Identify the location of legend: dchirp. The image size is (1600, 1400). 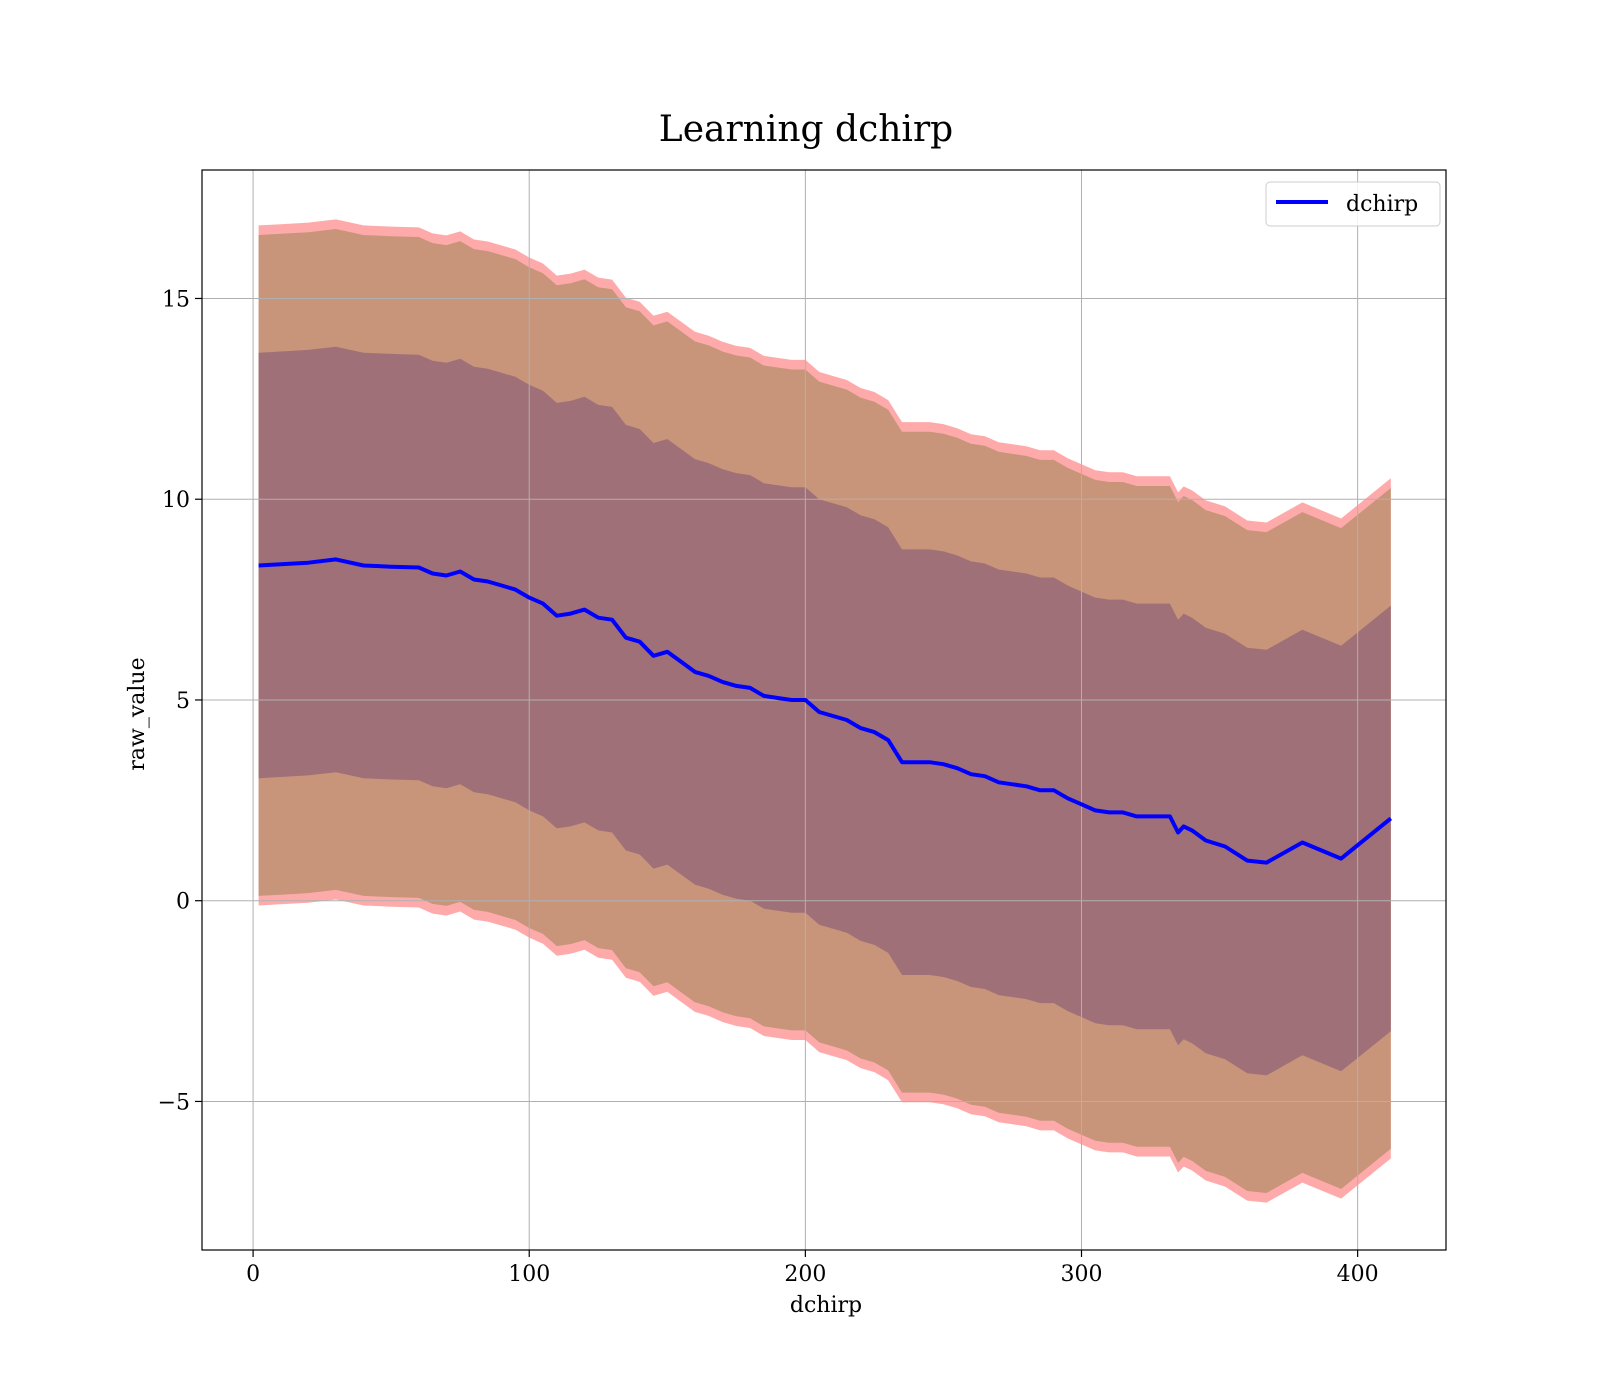
(1353, 204).